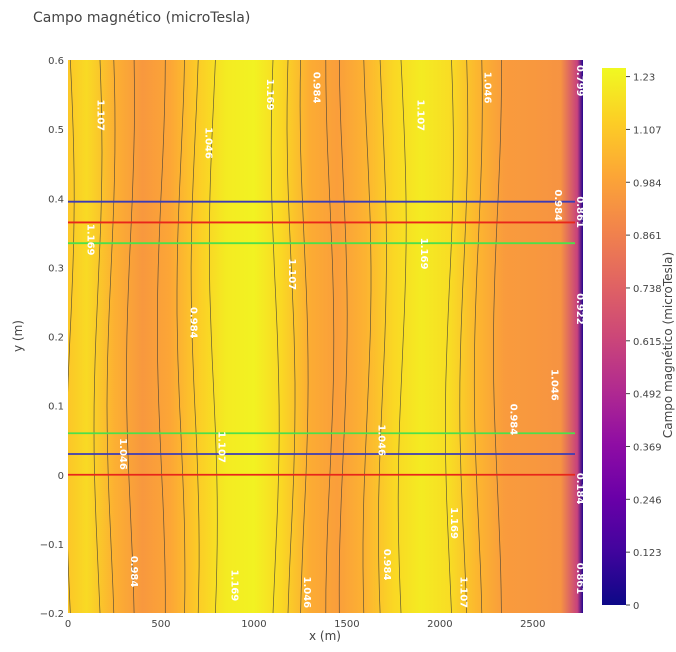 Image resolution: width=676 pixels, height=652 pixels. I want to click on colorbar-tick-label: 0, so click(636, 606).